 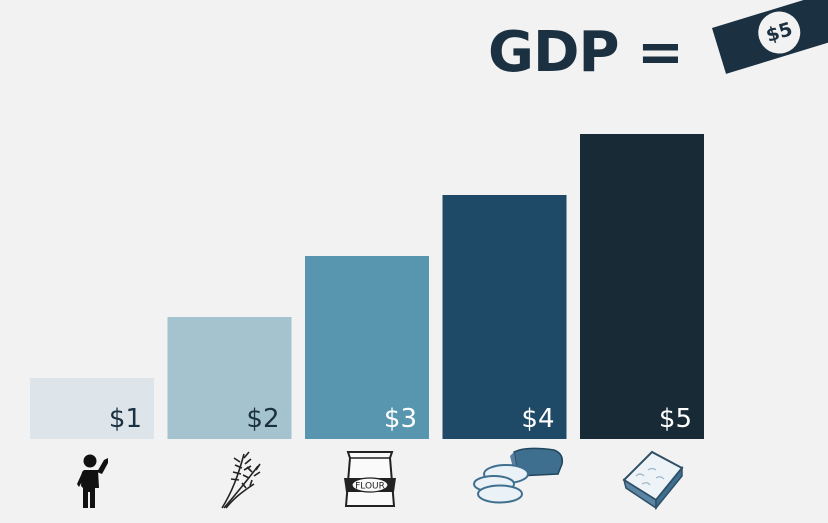 What do you see at coordinates (92, 408) in the screenshot?
I see `bar-worker` at bounding box center [92, 408].